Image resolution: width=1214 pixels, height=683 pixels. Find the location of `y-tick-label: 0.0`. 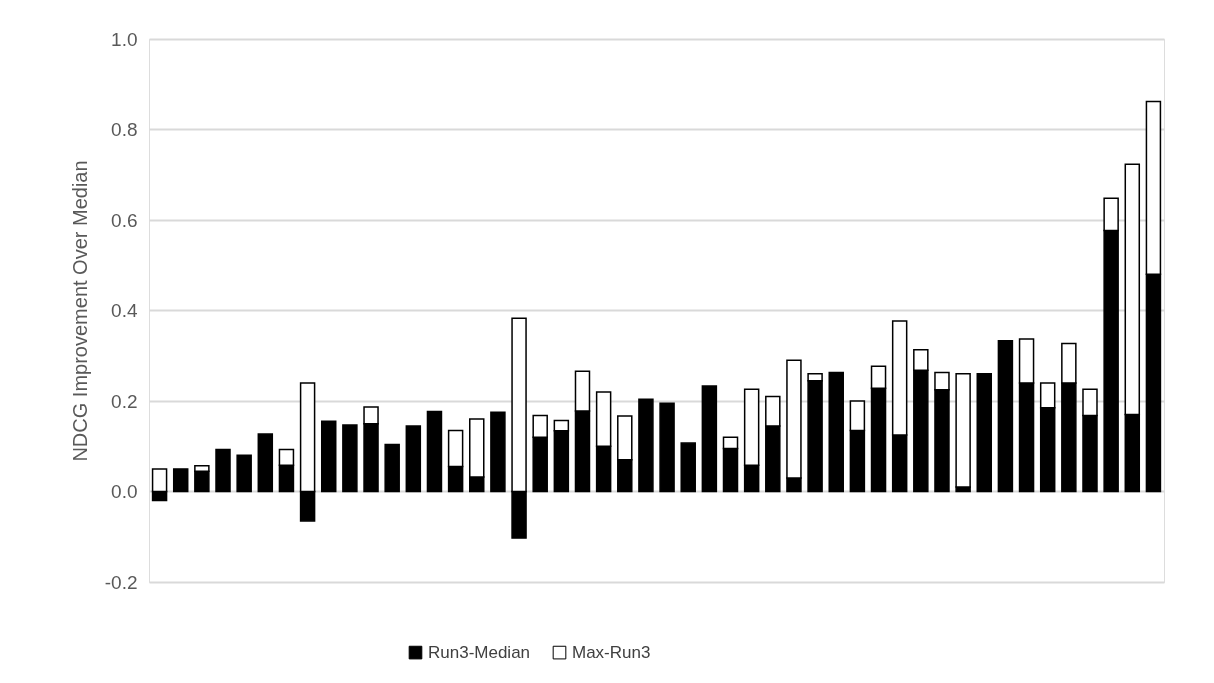

y-tick-label: 0.0 is located at coordinates (124, 491).